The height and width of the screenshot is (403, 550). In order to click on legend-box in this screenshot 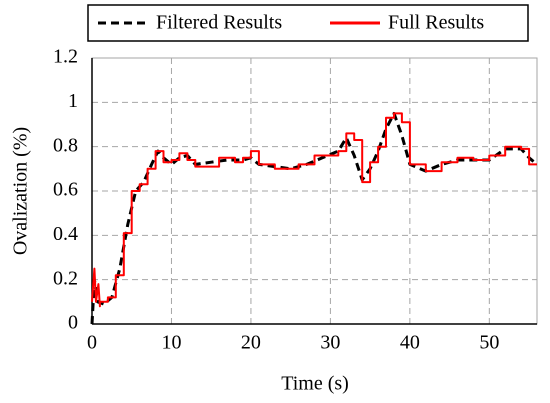, I will do `click(308, 23)`.